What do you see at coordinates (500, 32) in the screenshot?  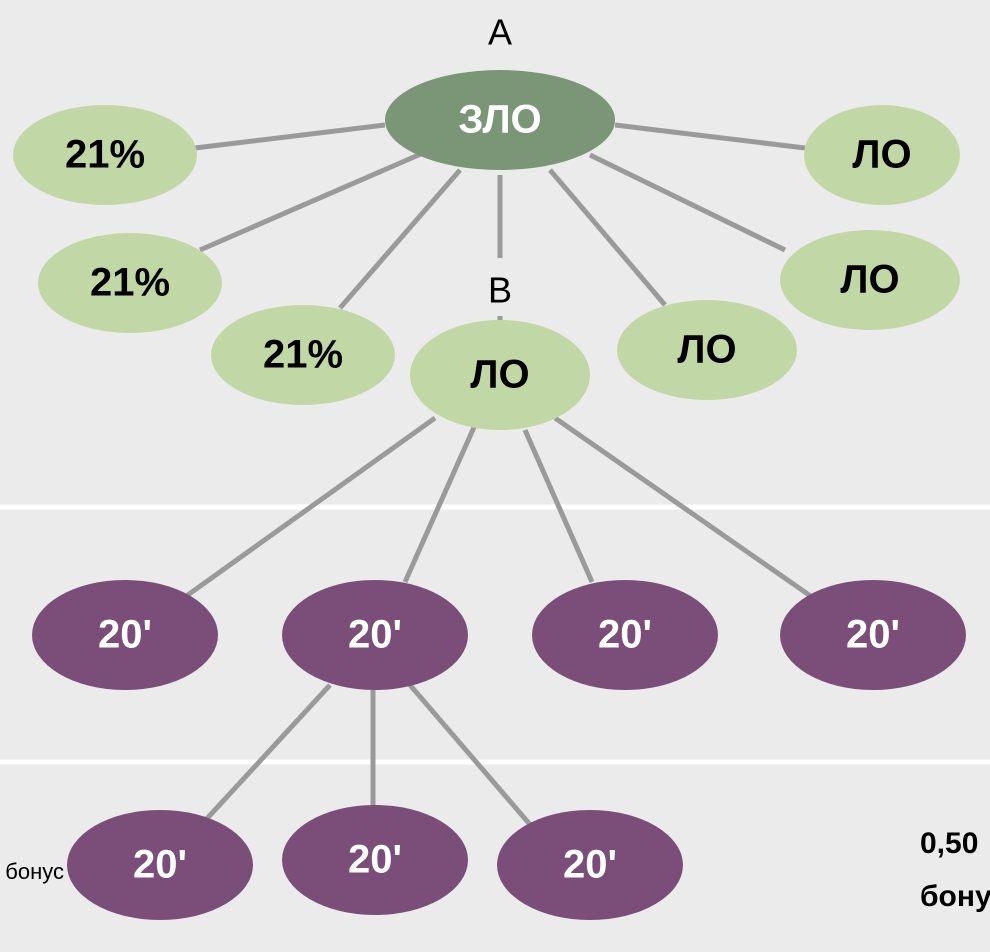 I see `label-a: A` at bounding box center [500, 32].